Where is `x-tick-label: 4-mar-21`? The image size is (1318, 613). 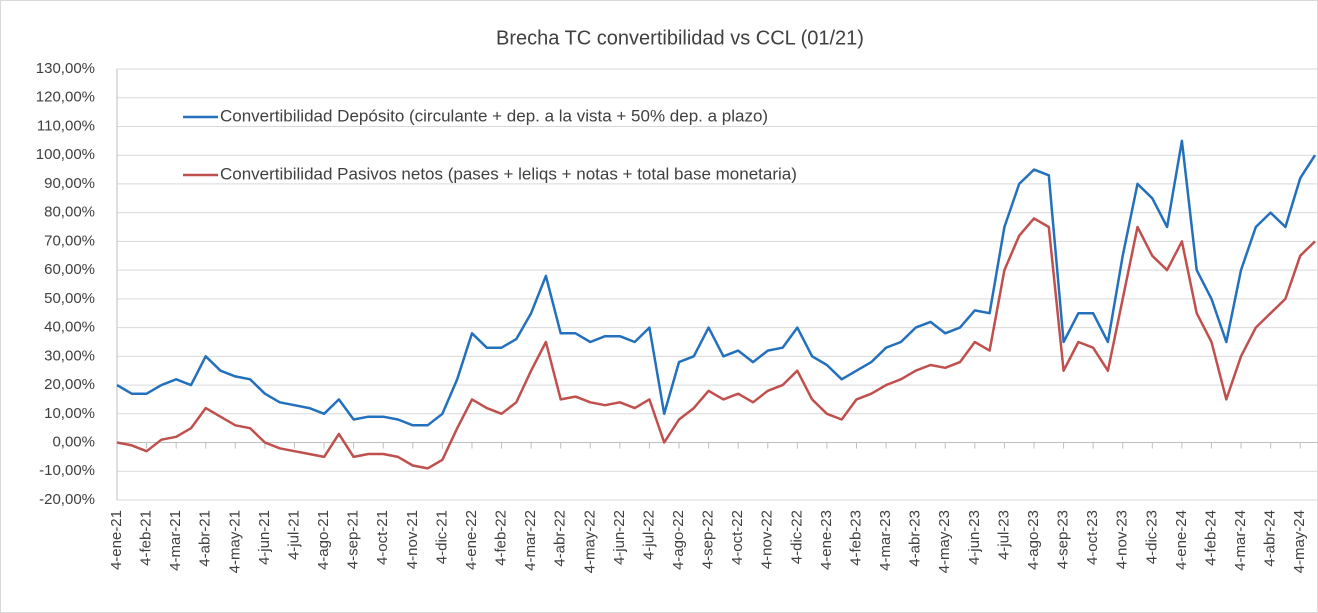
x-tick-label: 4-mar-21 is located at coordinates (175, 540).